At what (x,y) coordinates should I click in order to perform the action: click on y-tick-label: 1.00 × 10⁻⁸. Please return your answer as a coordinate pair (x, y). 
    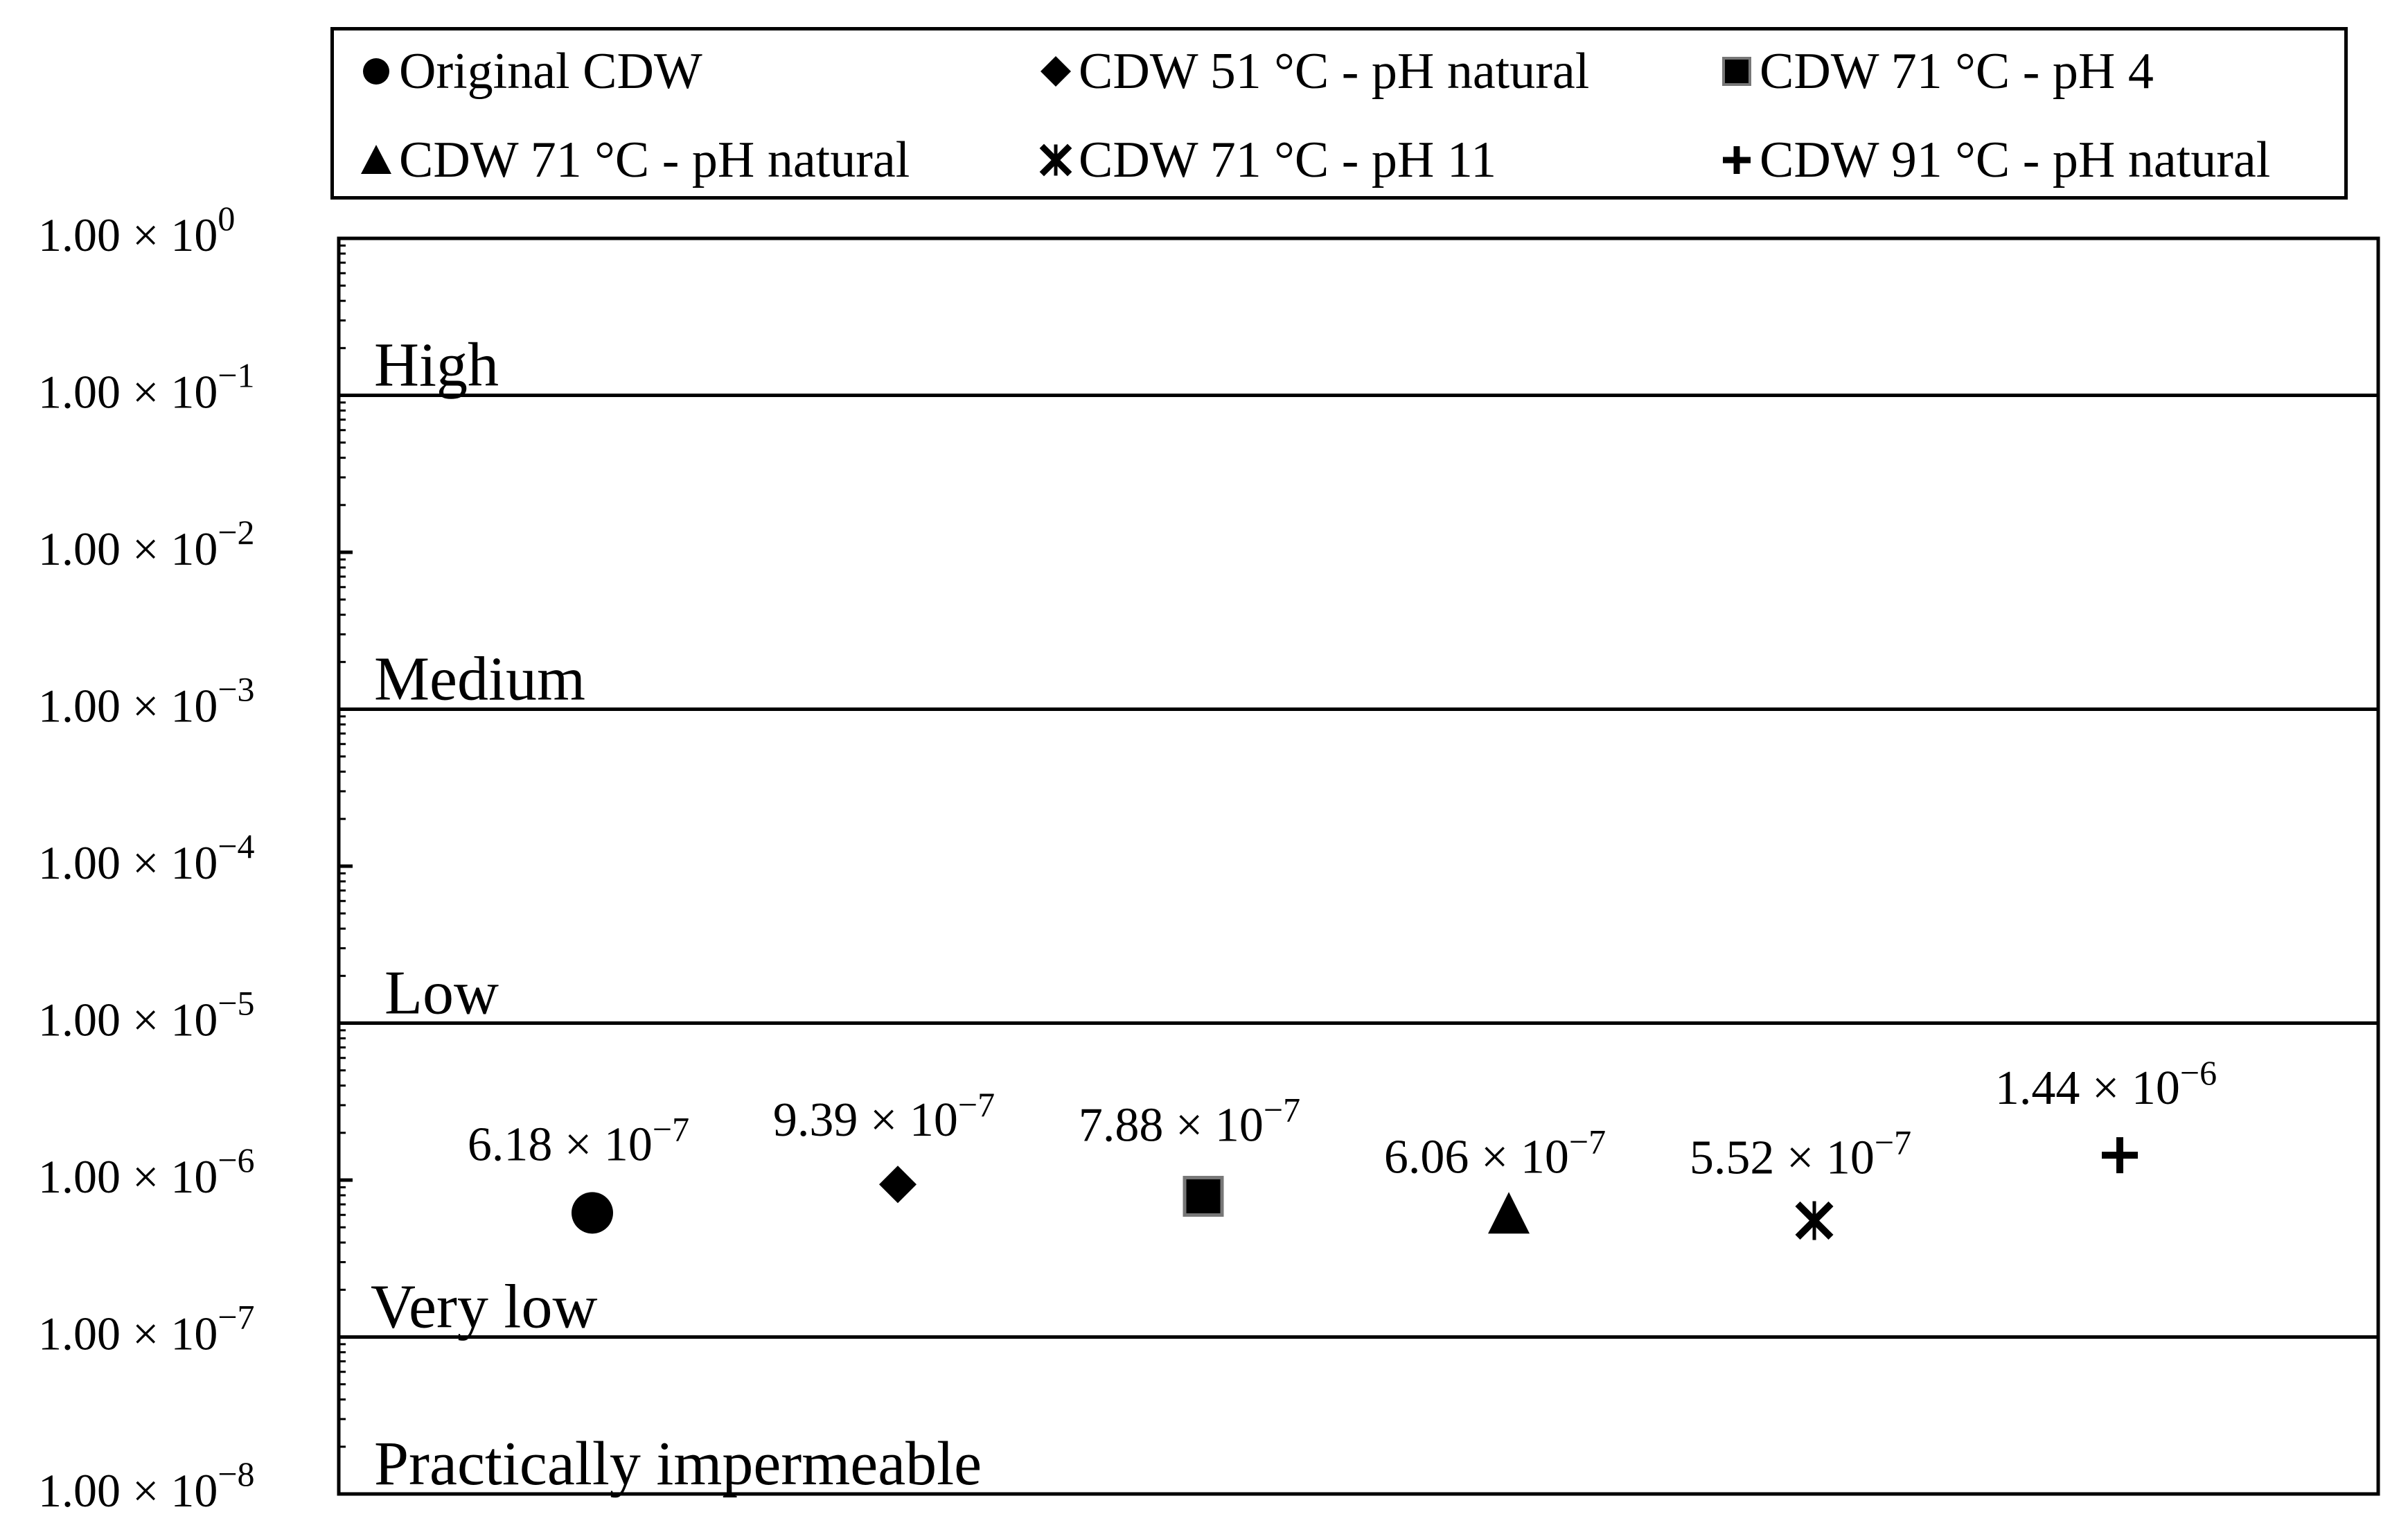
    Looking at the image, I should click on (146, 1485).